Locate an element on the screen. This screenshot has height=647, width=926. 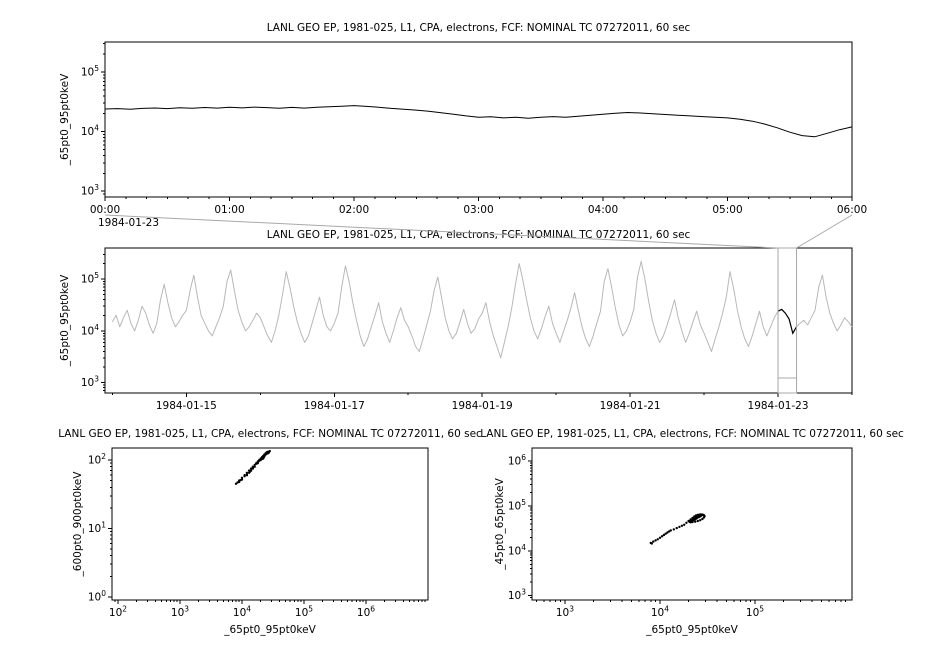
y-tick-label: 10⁰ is located at coordinates (97, 596).